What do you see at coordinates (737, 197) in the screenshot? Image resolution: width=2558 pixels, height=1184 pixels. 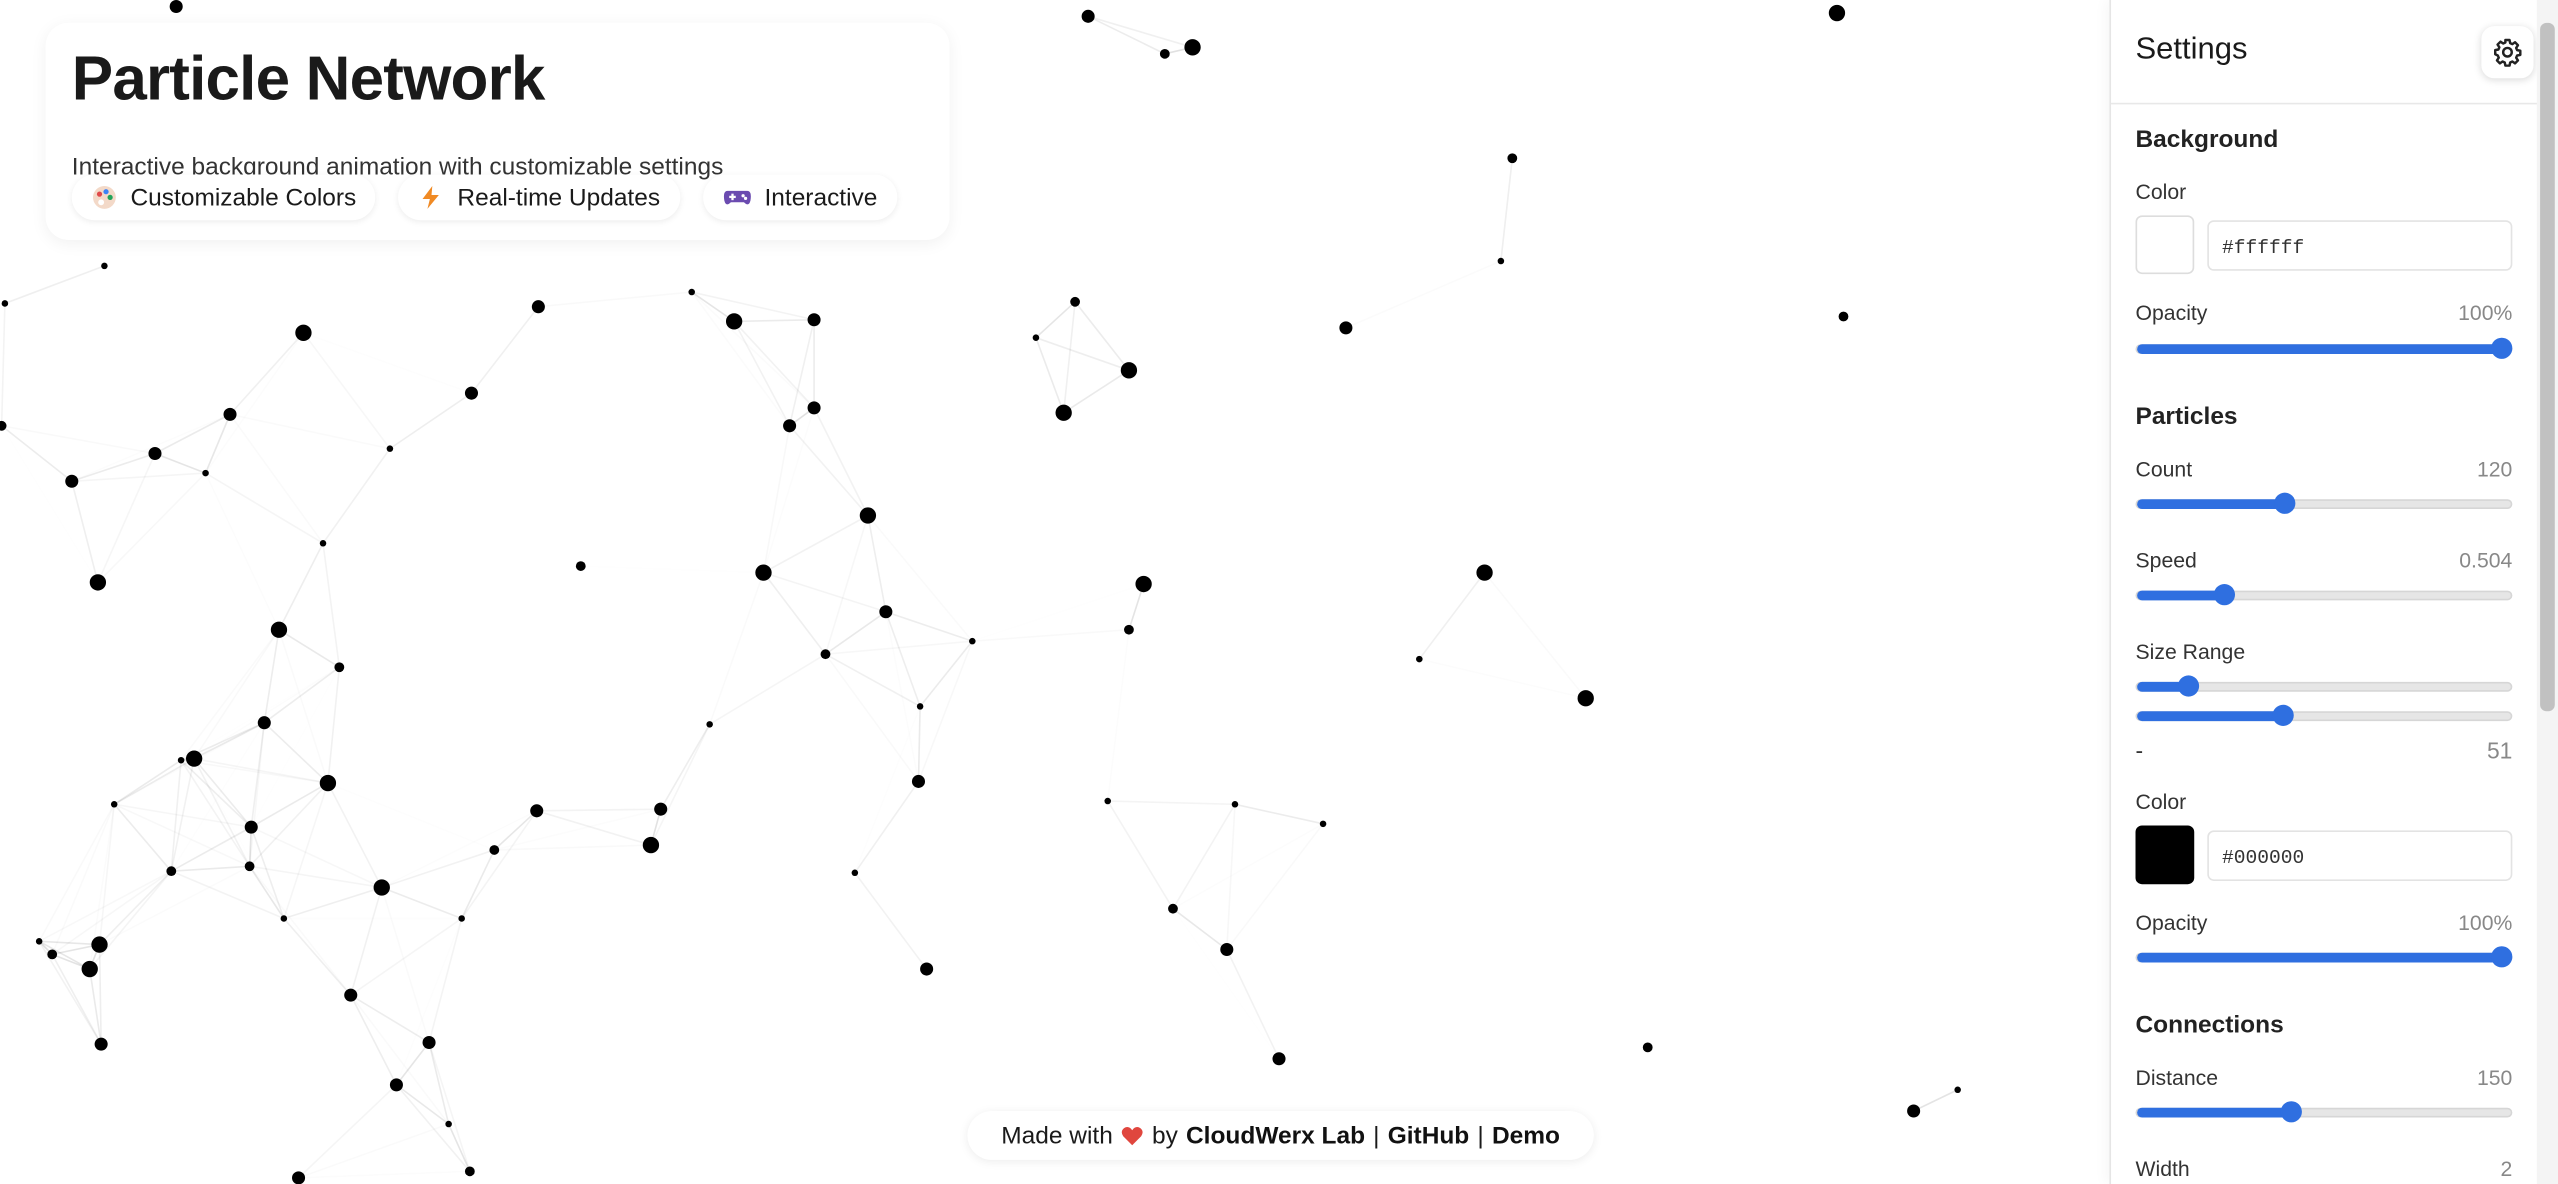 I see `gamepad-icon` at bounding box center [737, 197].